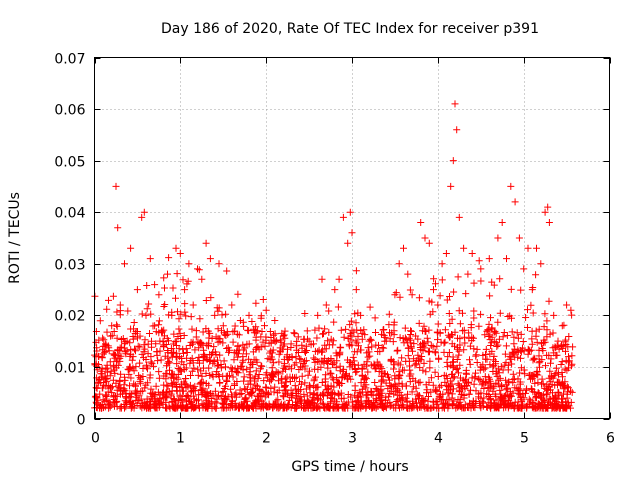 The height and width of the screenshot is (480, 640). Describe the element at coordinates (180, 439) in the screenshot. I see `x-tick-label: 1` at that location.